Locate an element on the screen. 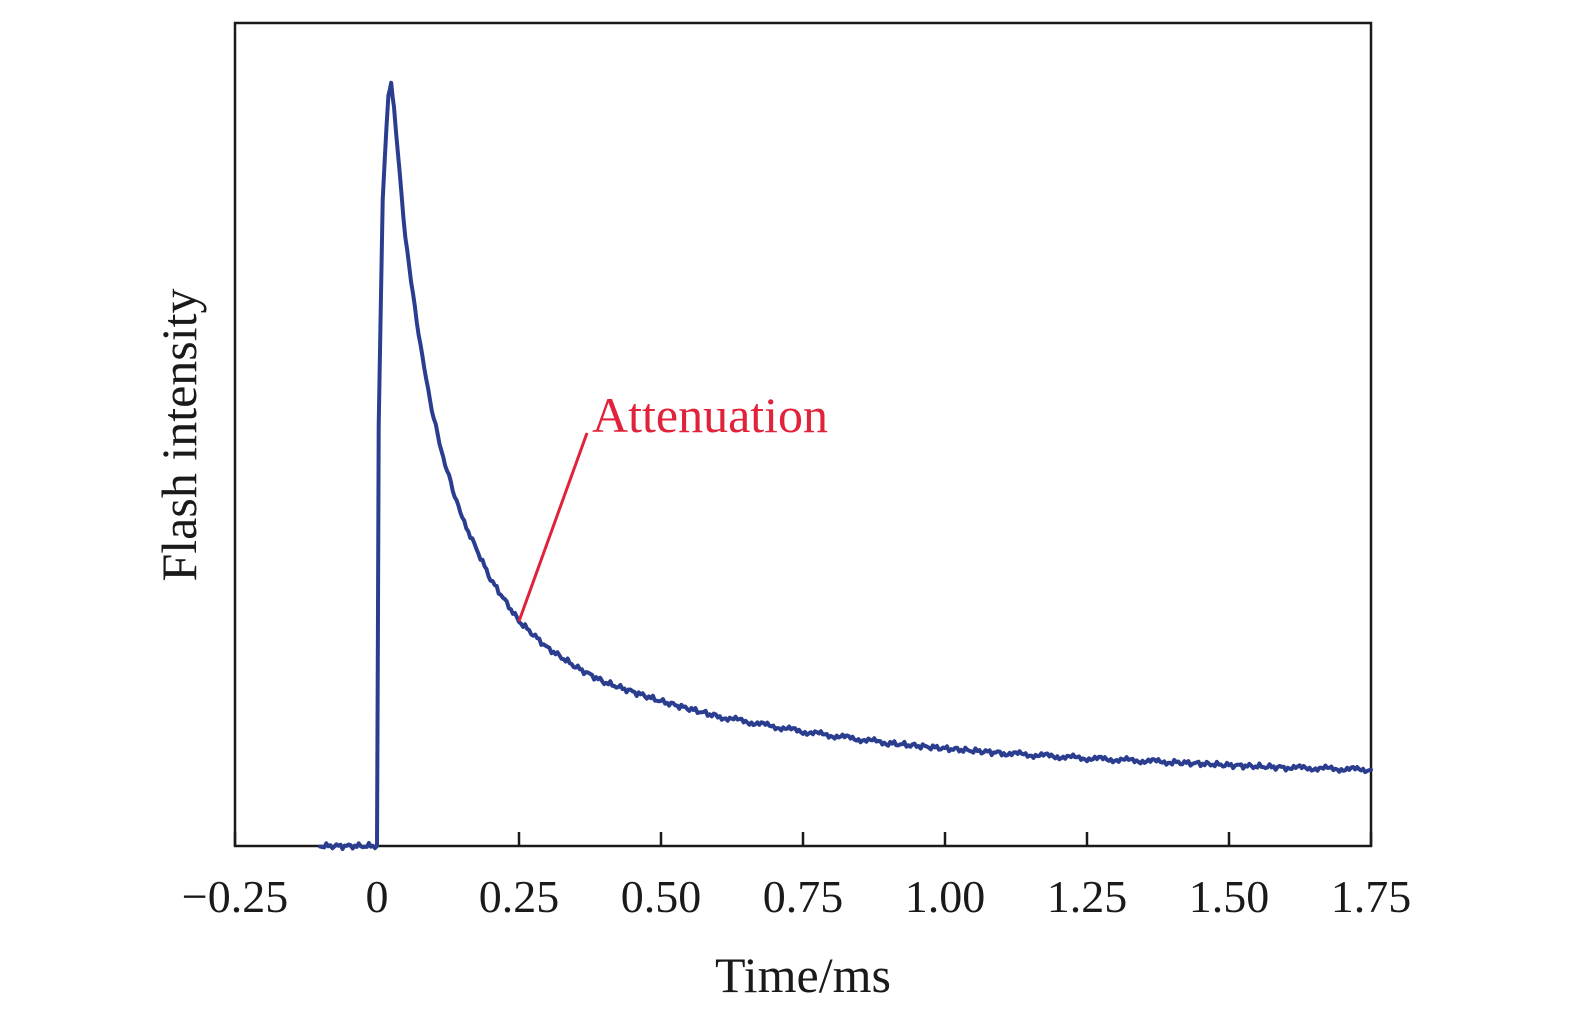  x-axis-tick-labels: −0.25 0 0.25 0.50 0.75 1.00 1.25 1.50 1.75 is located at coordinates (796, 896).